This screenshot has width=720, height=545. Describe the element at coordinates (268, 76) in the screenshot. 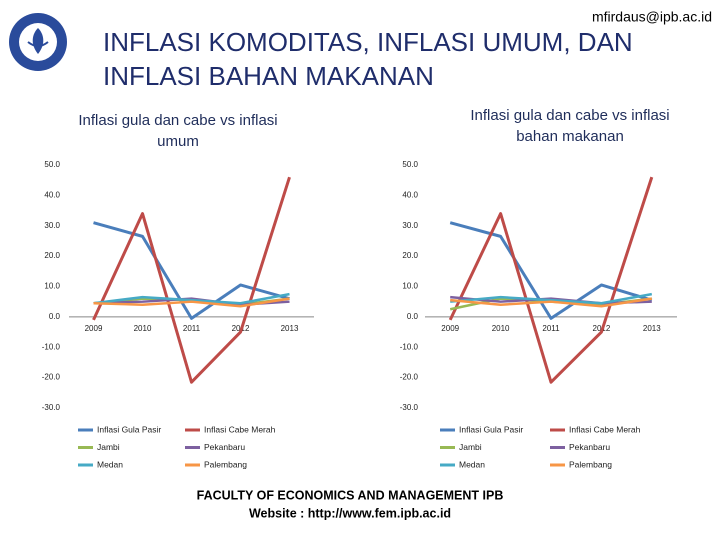

I see `slide-title: INFLASI BAHAN MAKANAN` at that location.